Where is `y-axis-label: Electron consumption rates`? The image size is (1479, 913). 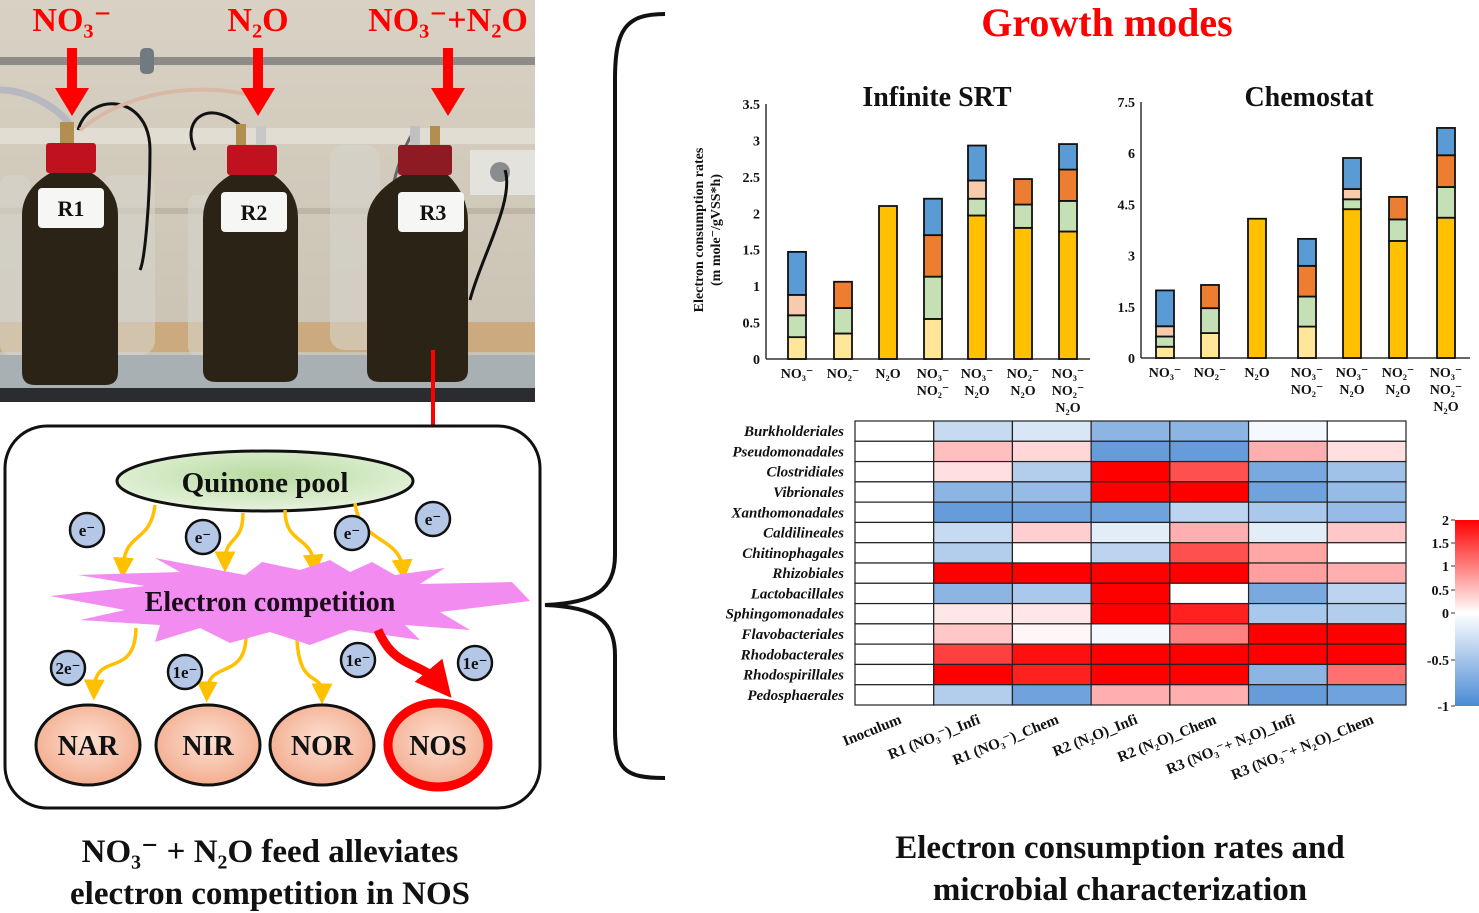
y-axis-label: Electron consumption rates is located at coordinates (699, 229).